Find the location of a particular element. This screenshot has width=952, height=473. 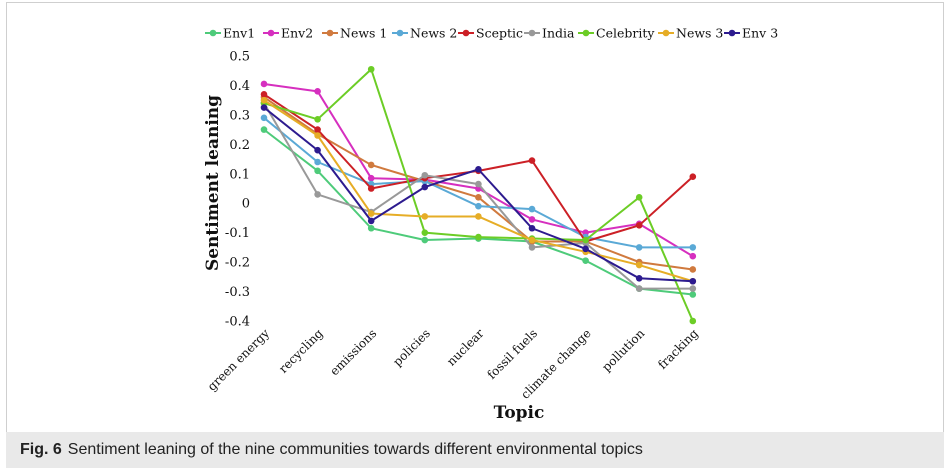

x-tick-label: emissions is located at coordinates (353, 352).